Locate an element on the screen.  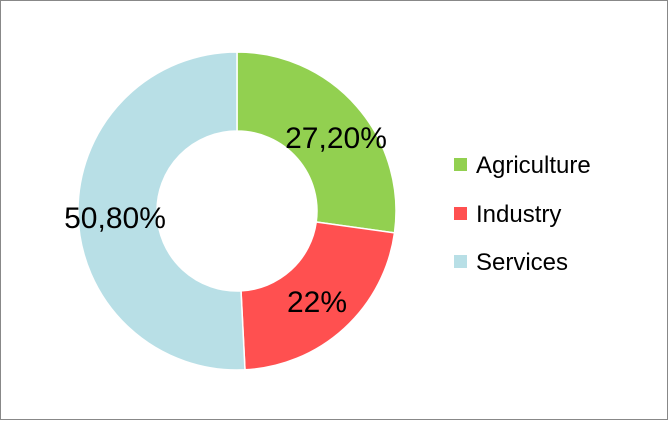
legend-label-agriculture: Agriculture is located at coordinates (533, 165).